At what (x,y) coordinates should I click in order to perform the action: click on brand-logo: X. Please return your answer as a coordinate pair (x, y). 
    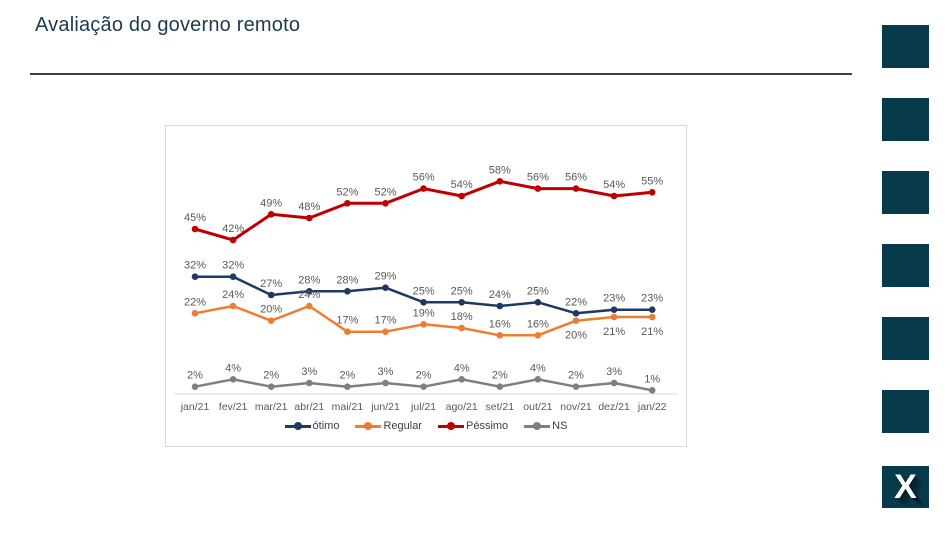
    Looking at the image, I should click on (905, 487).